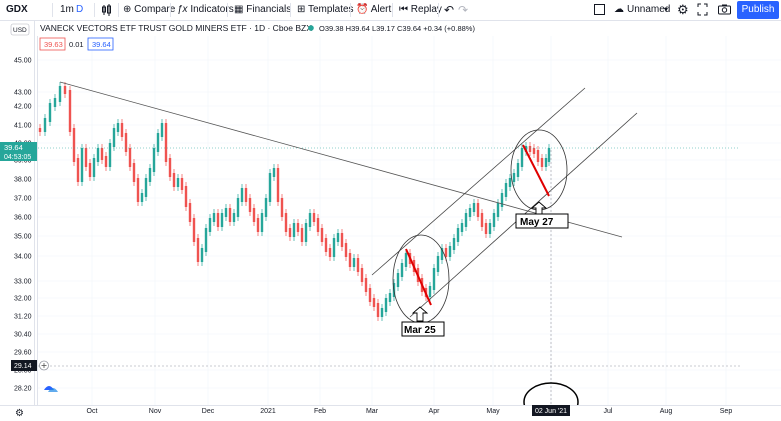  What do you see at coordinates (155, 411) in the screenshot?
I see `time-tick-label: Nov` at bounding box center [155, 411].